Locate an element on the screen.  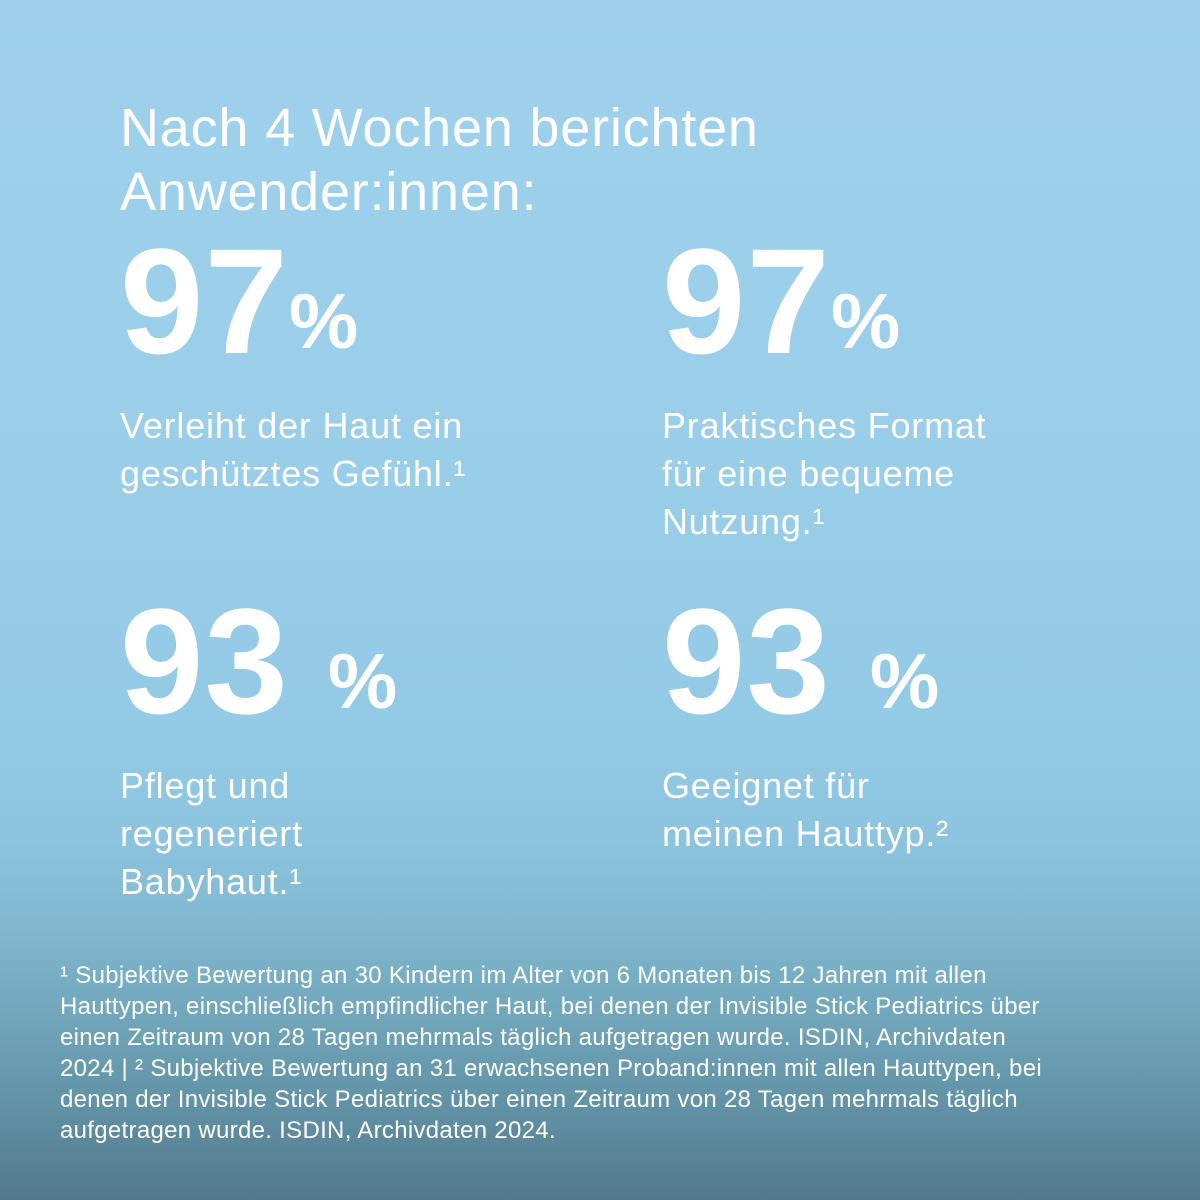
stat-card-baby-skin: 93 % Pflegt und regeneriert Babyhaut.¹ is located at coordinates (385, 746).